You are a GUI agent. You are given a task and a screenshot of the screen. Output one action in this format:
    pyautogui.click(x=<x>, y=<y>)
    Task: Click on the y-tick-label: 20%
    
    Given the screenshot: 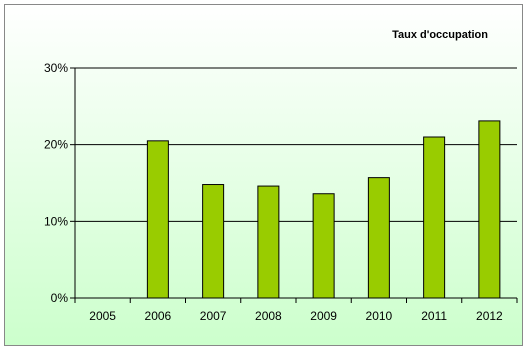 What is the action you would take?
    pyautogui.click(x=56, y=145)
    